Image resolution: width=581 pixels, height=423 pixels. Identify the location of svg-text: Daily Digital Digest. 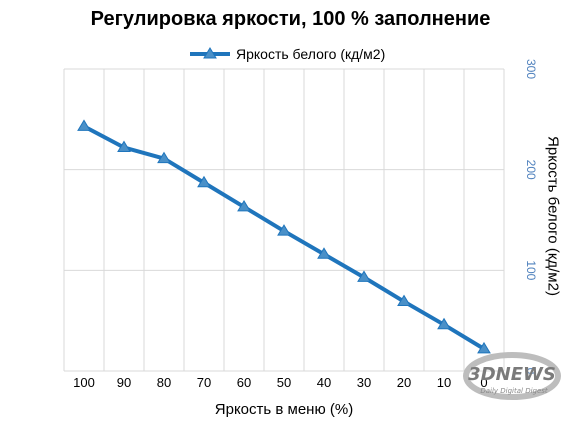
(514, 391).